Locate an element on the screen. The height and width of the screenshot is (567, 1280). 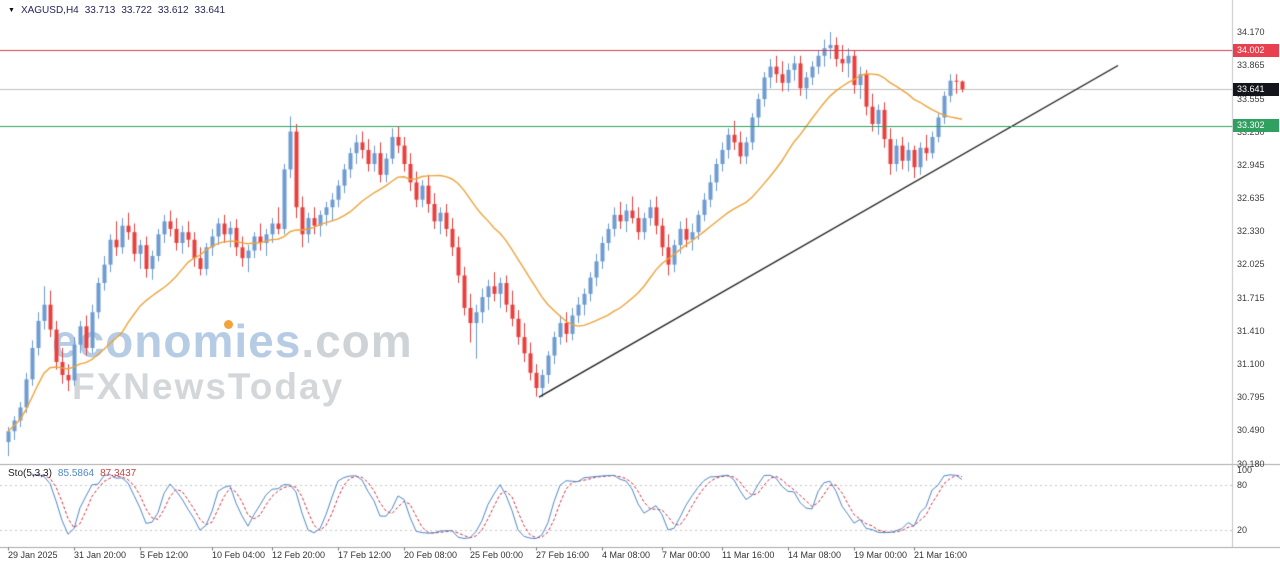
stochastic-indicator-label: Sto(5,3,3) 85.5864 87.3437 is located at coordinates (72, 473).